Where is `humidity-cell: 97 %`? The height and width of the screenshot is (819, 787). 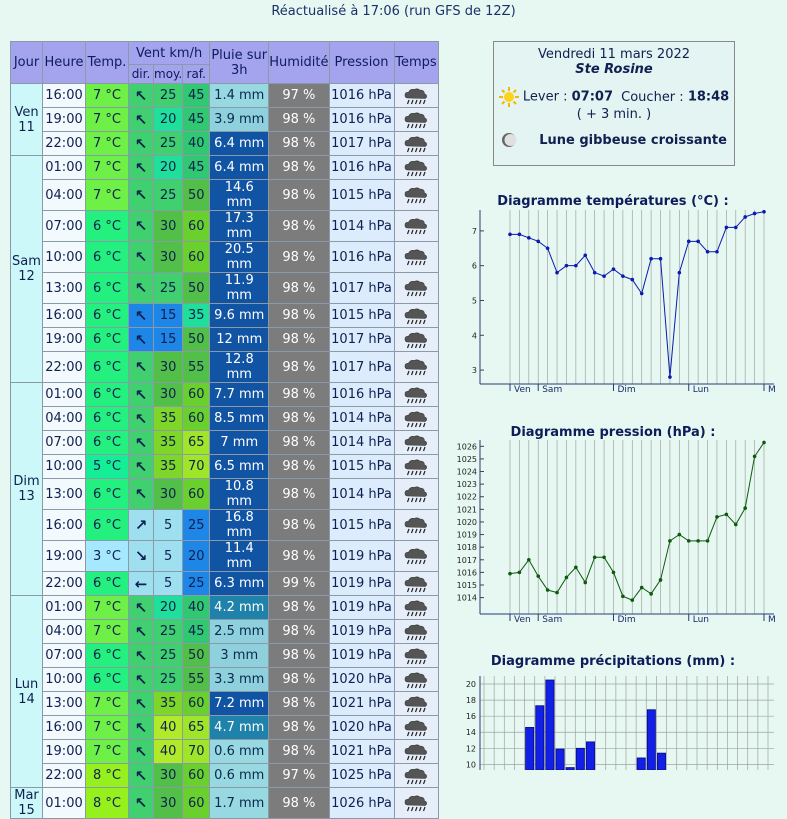 humidity-cell: 97 % is located at coordinates (299, 775).